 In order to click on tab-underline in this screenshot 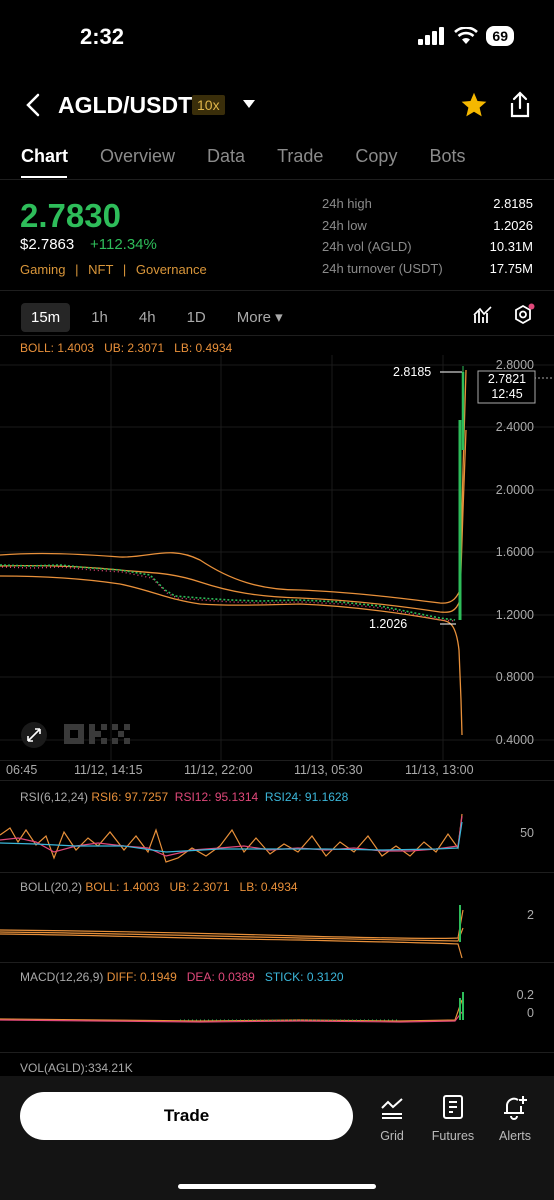, I will do `click(44, 177)`.